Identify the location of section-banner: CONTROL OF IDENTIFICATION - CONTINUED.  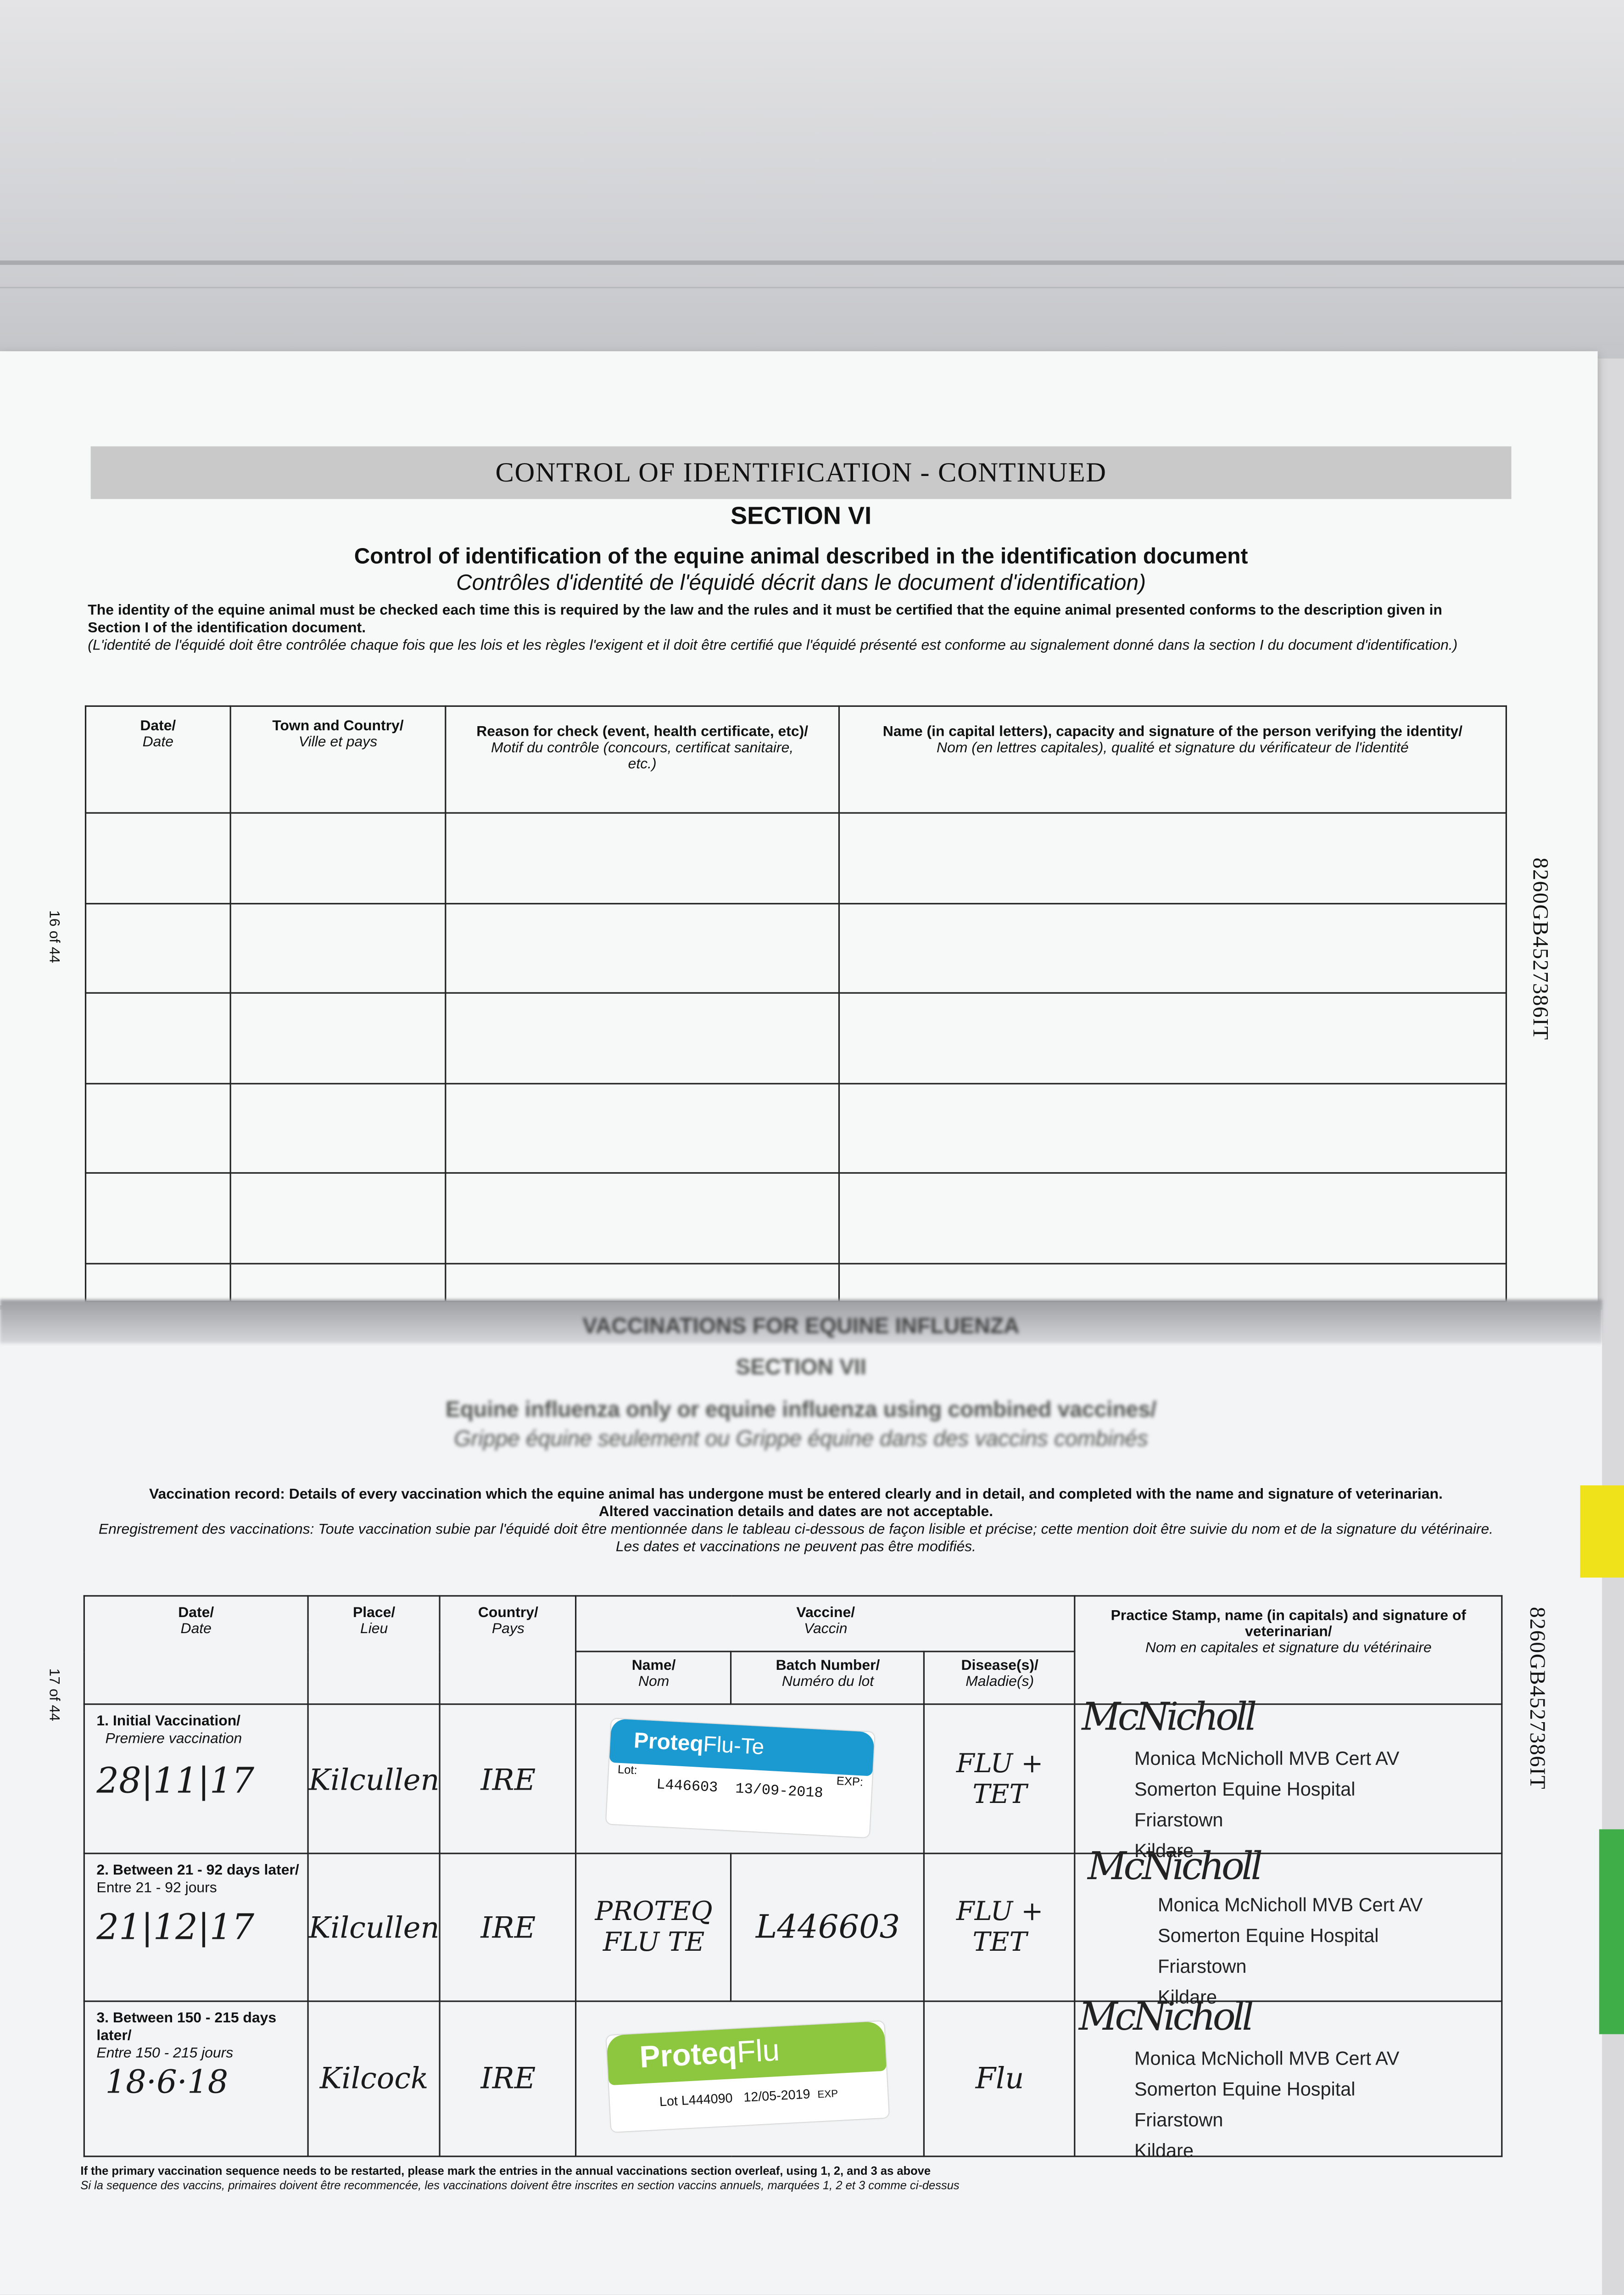
(801, 473).